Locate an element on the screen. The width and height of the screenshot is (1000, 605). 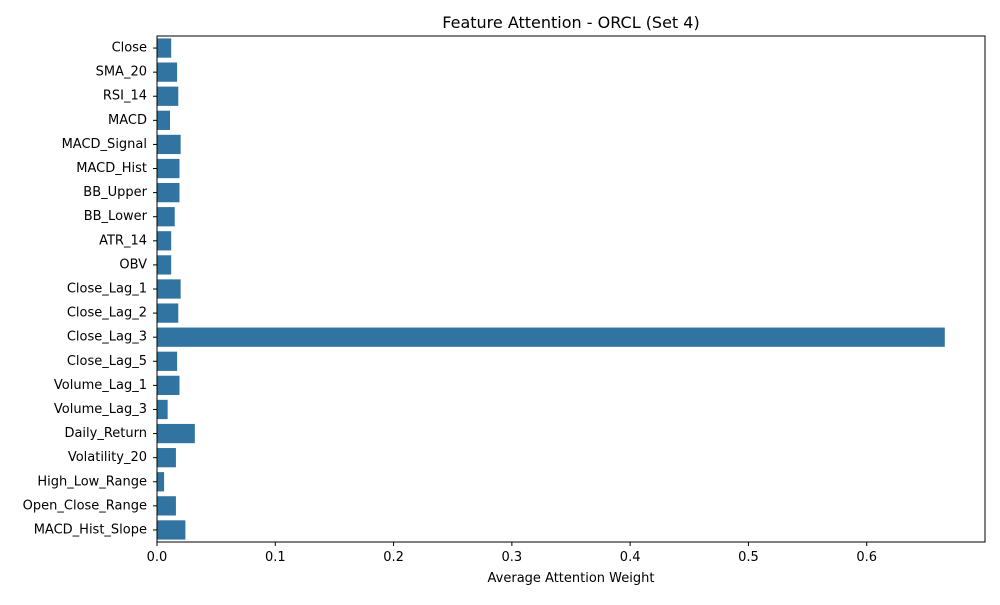
bar-obv is located at coordinates (164, 265).